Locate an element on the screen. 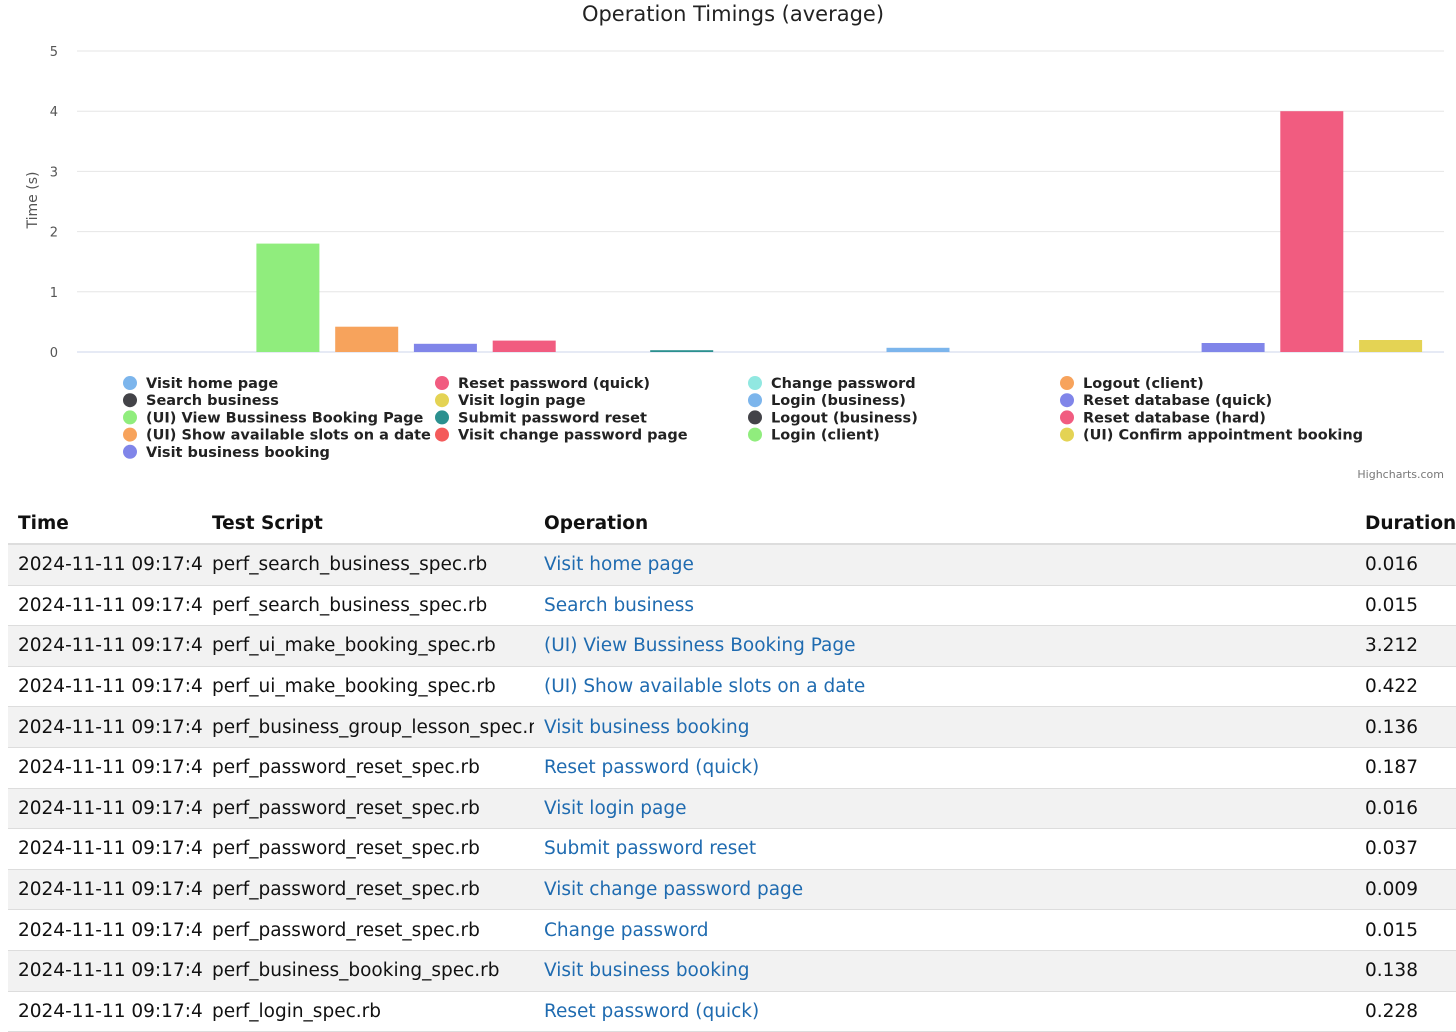 The height and width of the screenshot is (1032, 1456). legend-item: Visit business booking is located at coordinates (226, 452).